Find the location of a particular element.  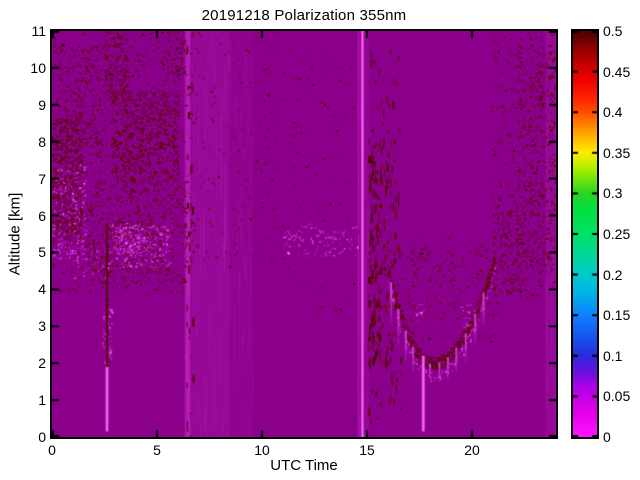

colorbar-canvas is located at coordinates (585, 234).